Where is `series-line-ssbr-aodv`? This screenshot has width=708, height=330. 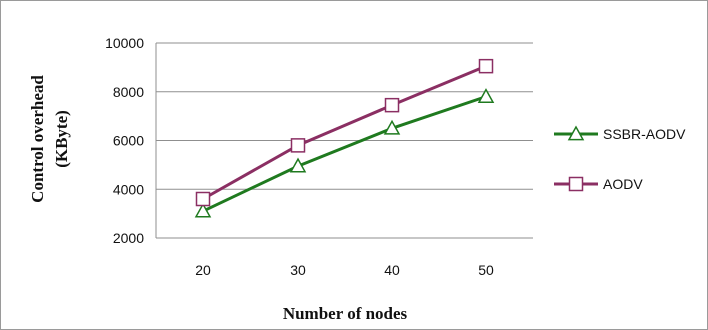
series-line-ssbr-aodv is located at coordinates (344, 154).